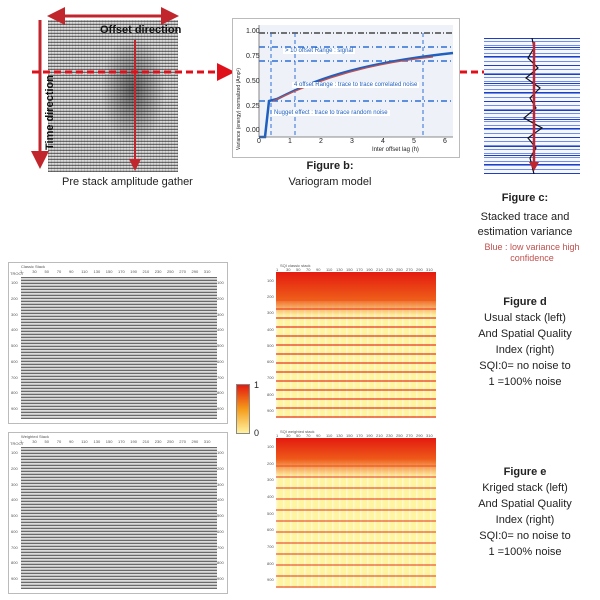 The height and width of the screenshot is (600, 600). What do you see at coordinates (50, 112) in the screenshot?
I see `time-direction-label: Time direction` at bounding box center [50, 112].